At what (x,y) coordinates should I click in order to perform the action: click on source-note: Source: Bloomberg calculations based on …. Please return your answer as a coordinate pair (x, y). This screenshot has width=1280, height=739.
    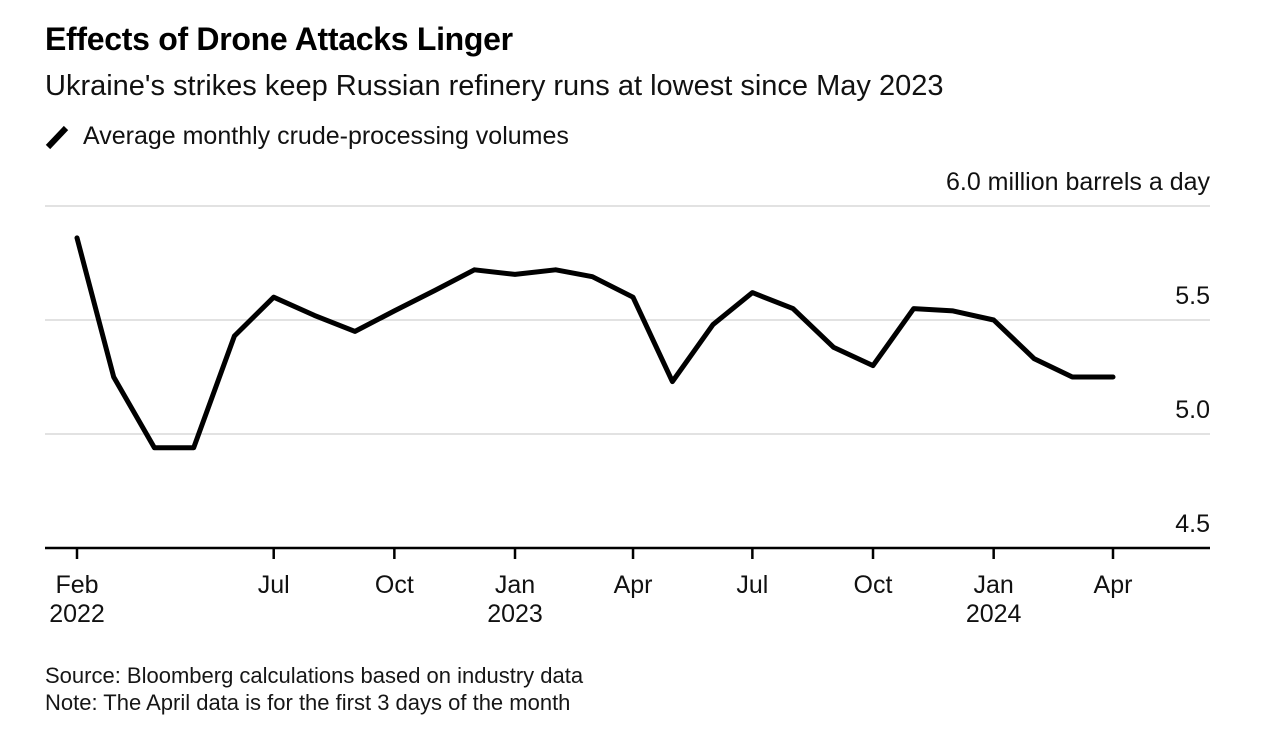
    Looking at the image, I should click on (314, 675).